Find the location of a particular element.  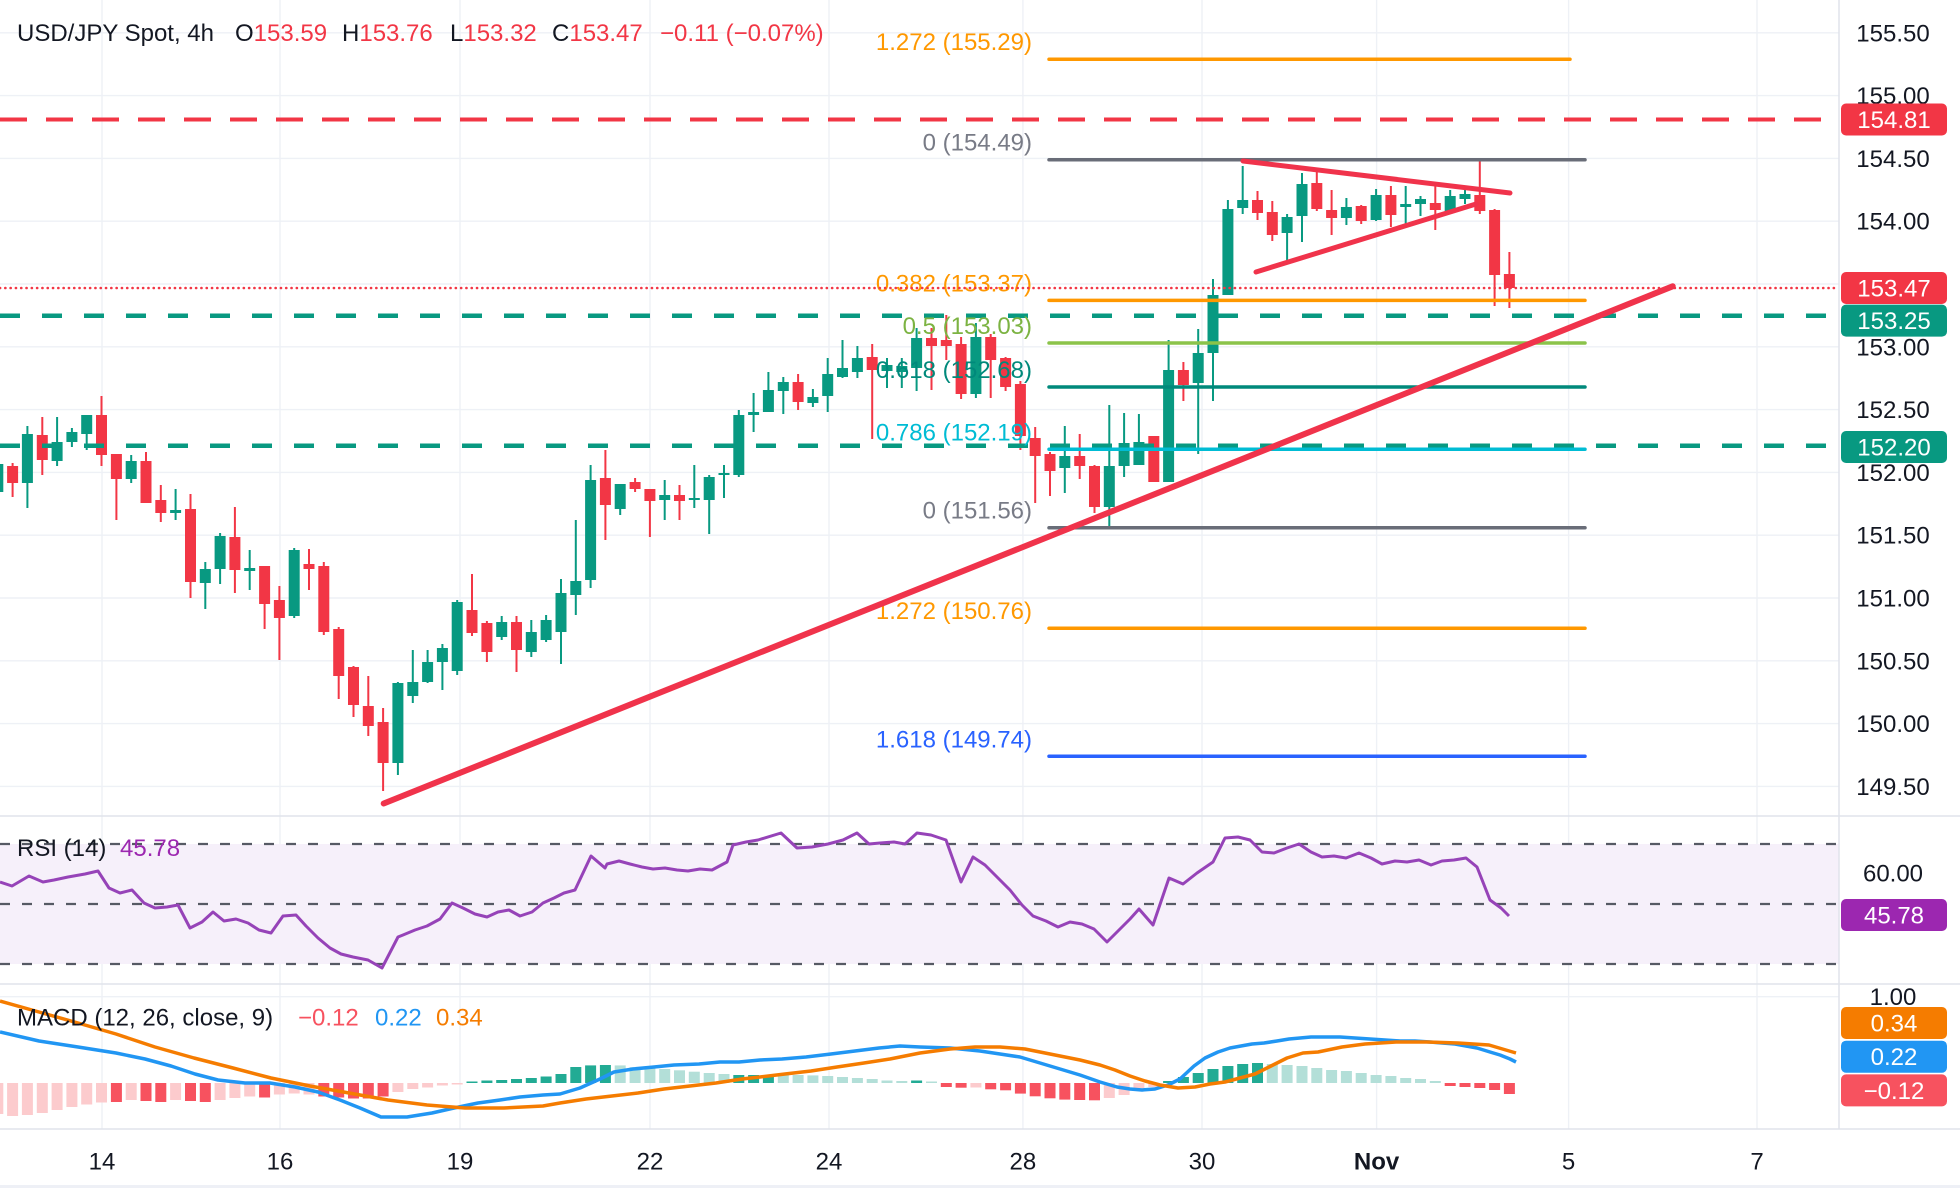

svg-text: 0.382 (153.37) is located at coordinates (954, 283).